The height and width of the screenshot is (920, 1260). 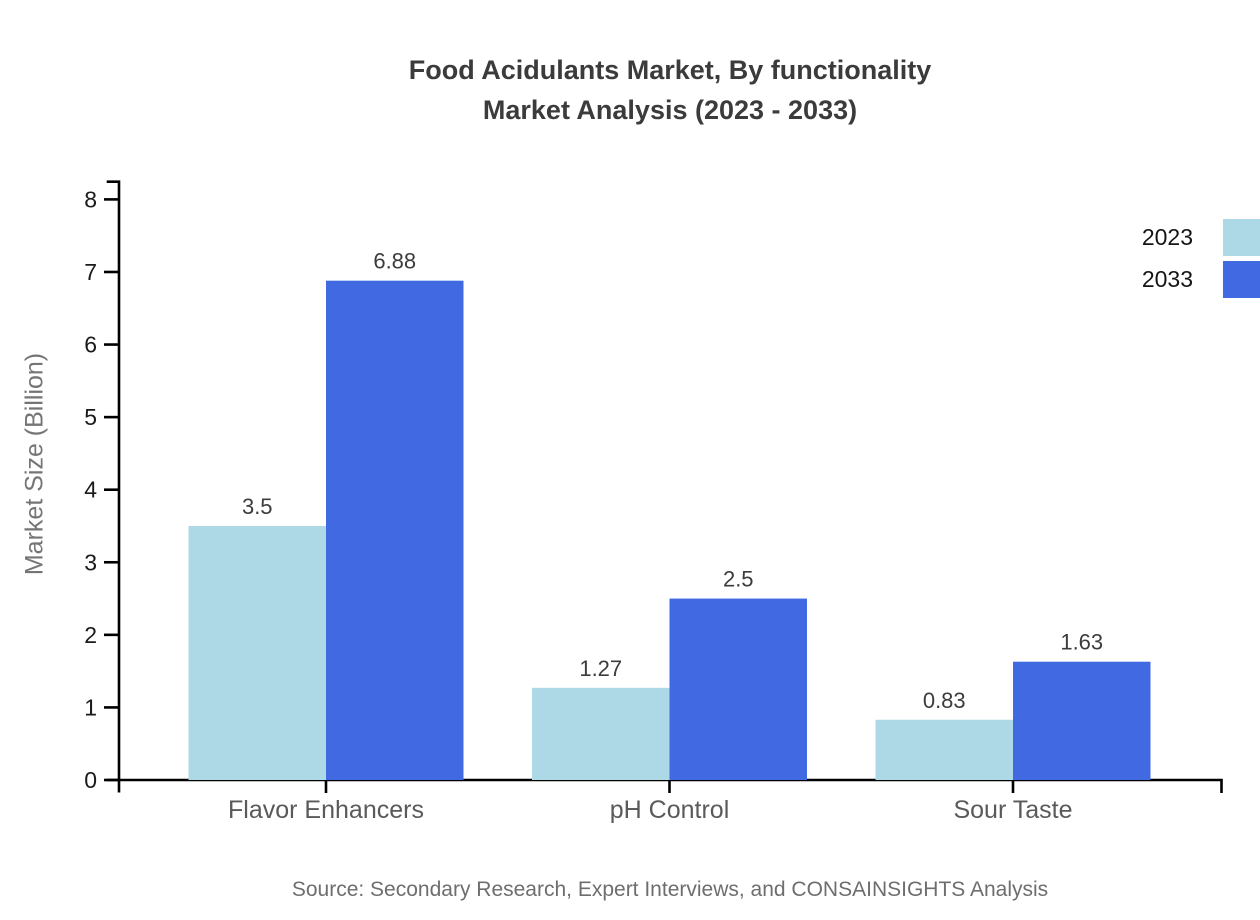 What do you see at coordinates (257, 652) in the screenshot?
I see `bar-2023-flavor-enhancers` at bounding box center [257, 652].